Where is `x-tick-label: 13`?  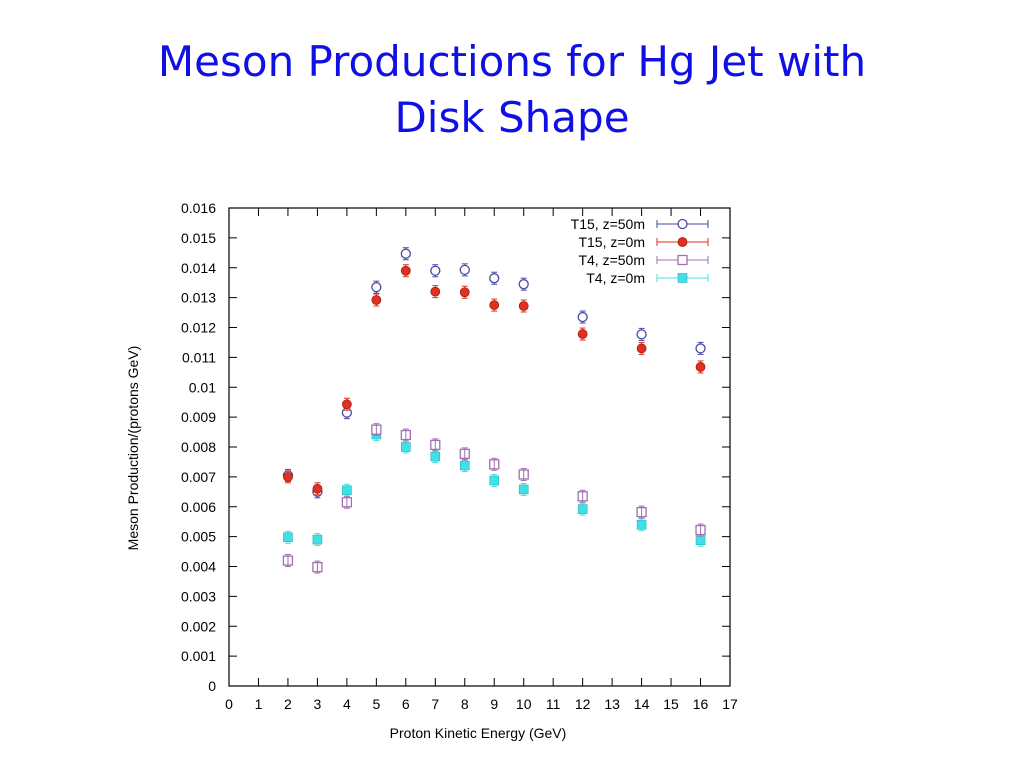 x-tick-label: 13 is located at coordinates (612, 704).